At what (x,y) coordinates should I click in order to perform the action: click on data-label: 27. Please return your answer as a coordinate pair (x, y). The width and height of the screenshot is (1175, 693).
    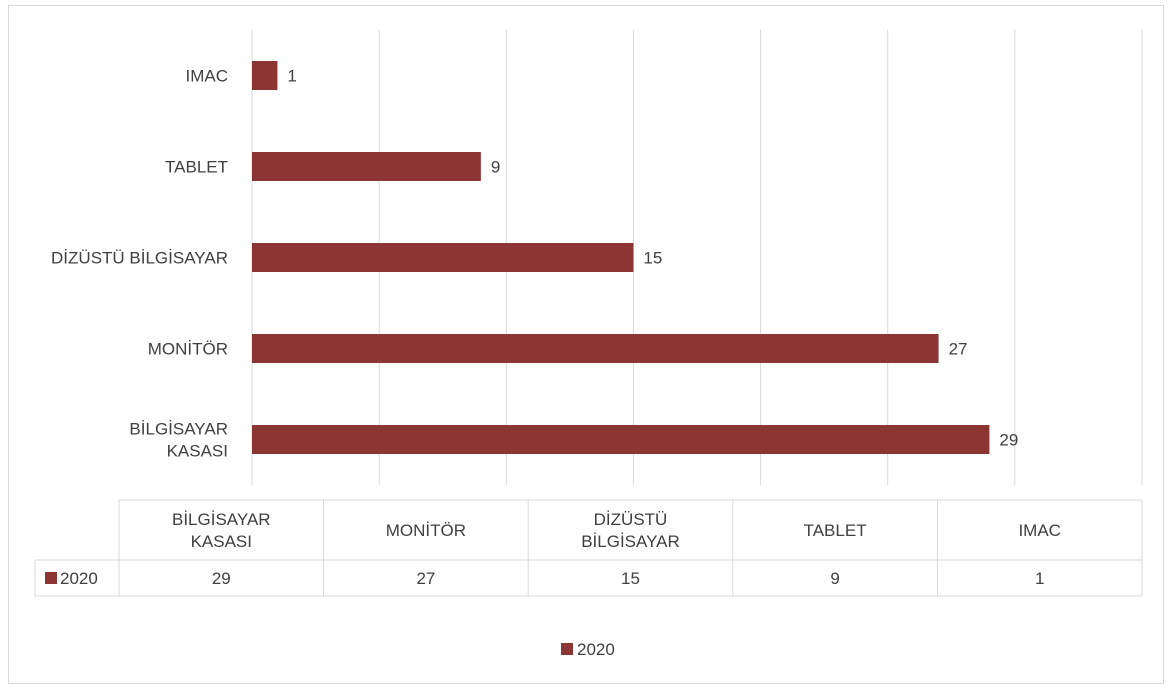
    Looking at the image, I should click on (958, 349).